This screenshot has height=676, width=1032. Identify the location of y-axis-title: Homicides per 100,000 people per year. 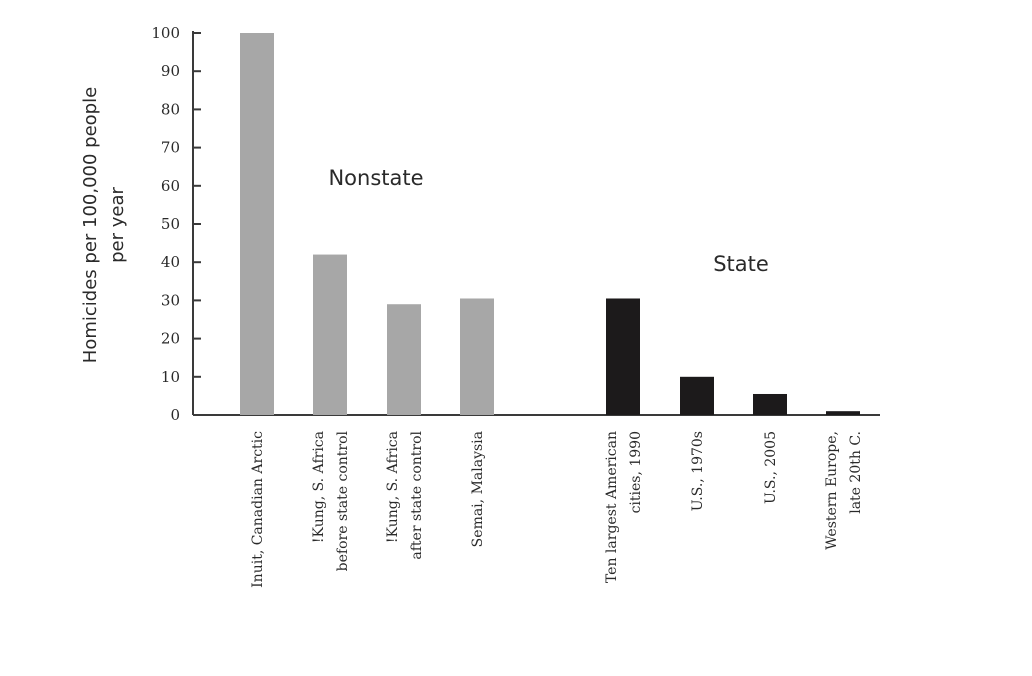
(104, 225).